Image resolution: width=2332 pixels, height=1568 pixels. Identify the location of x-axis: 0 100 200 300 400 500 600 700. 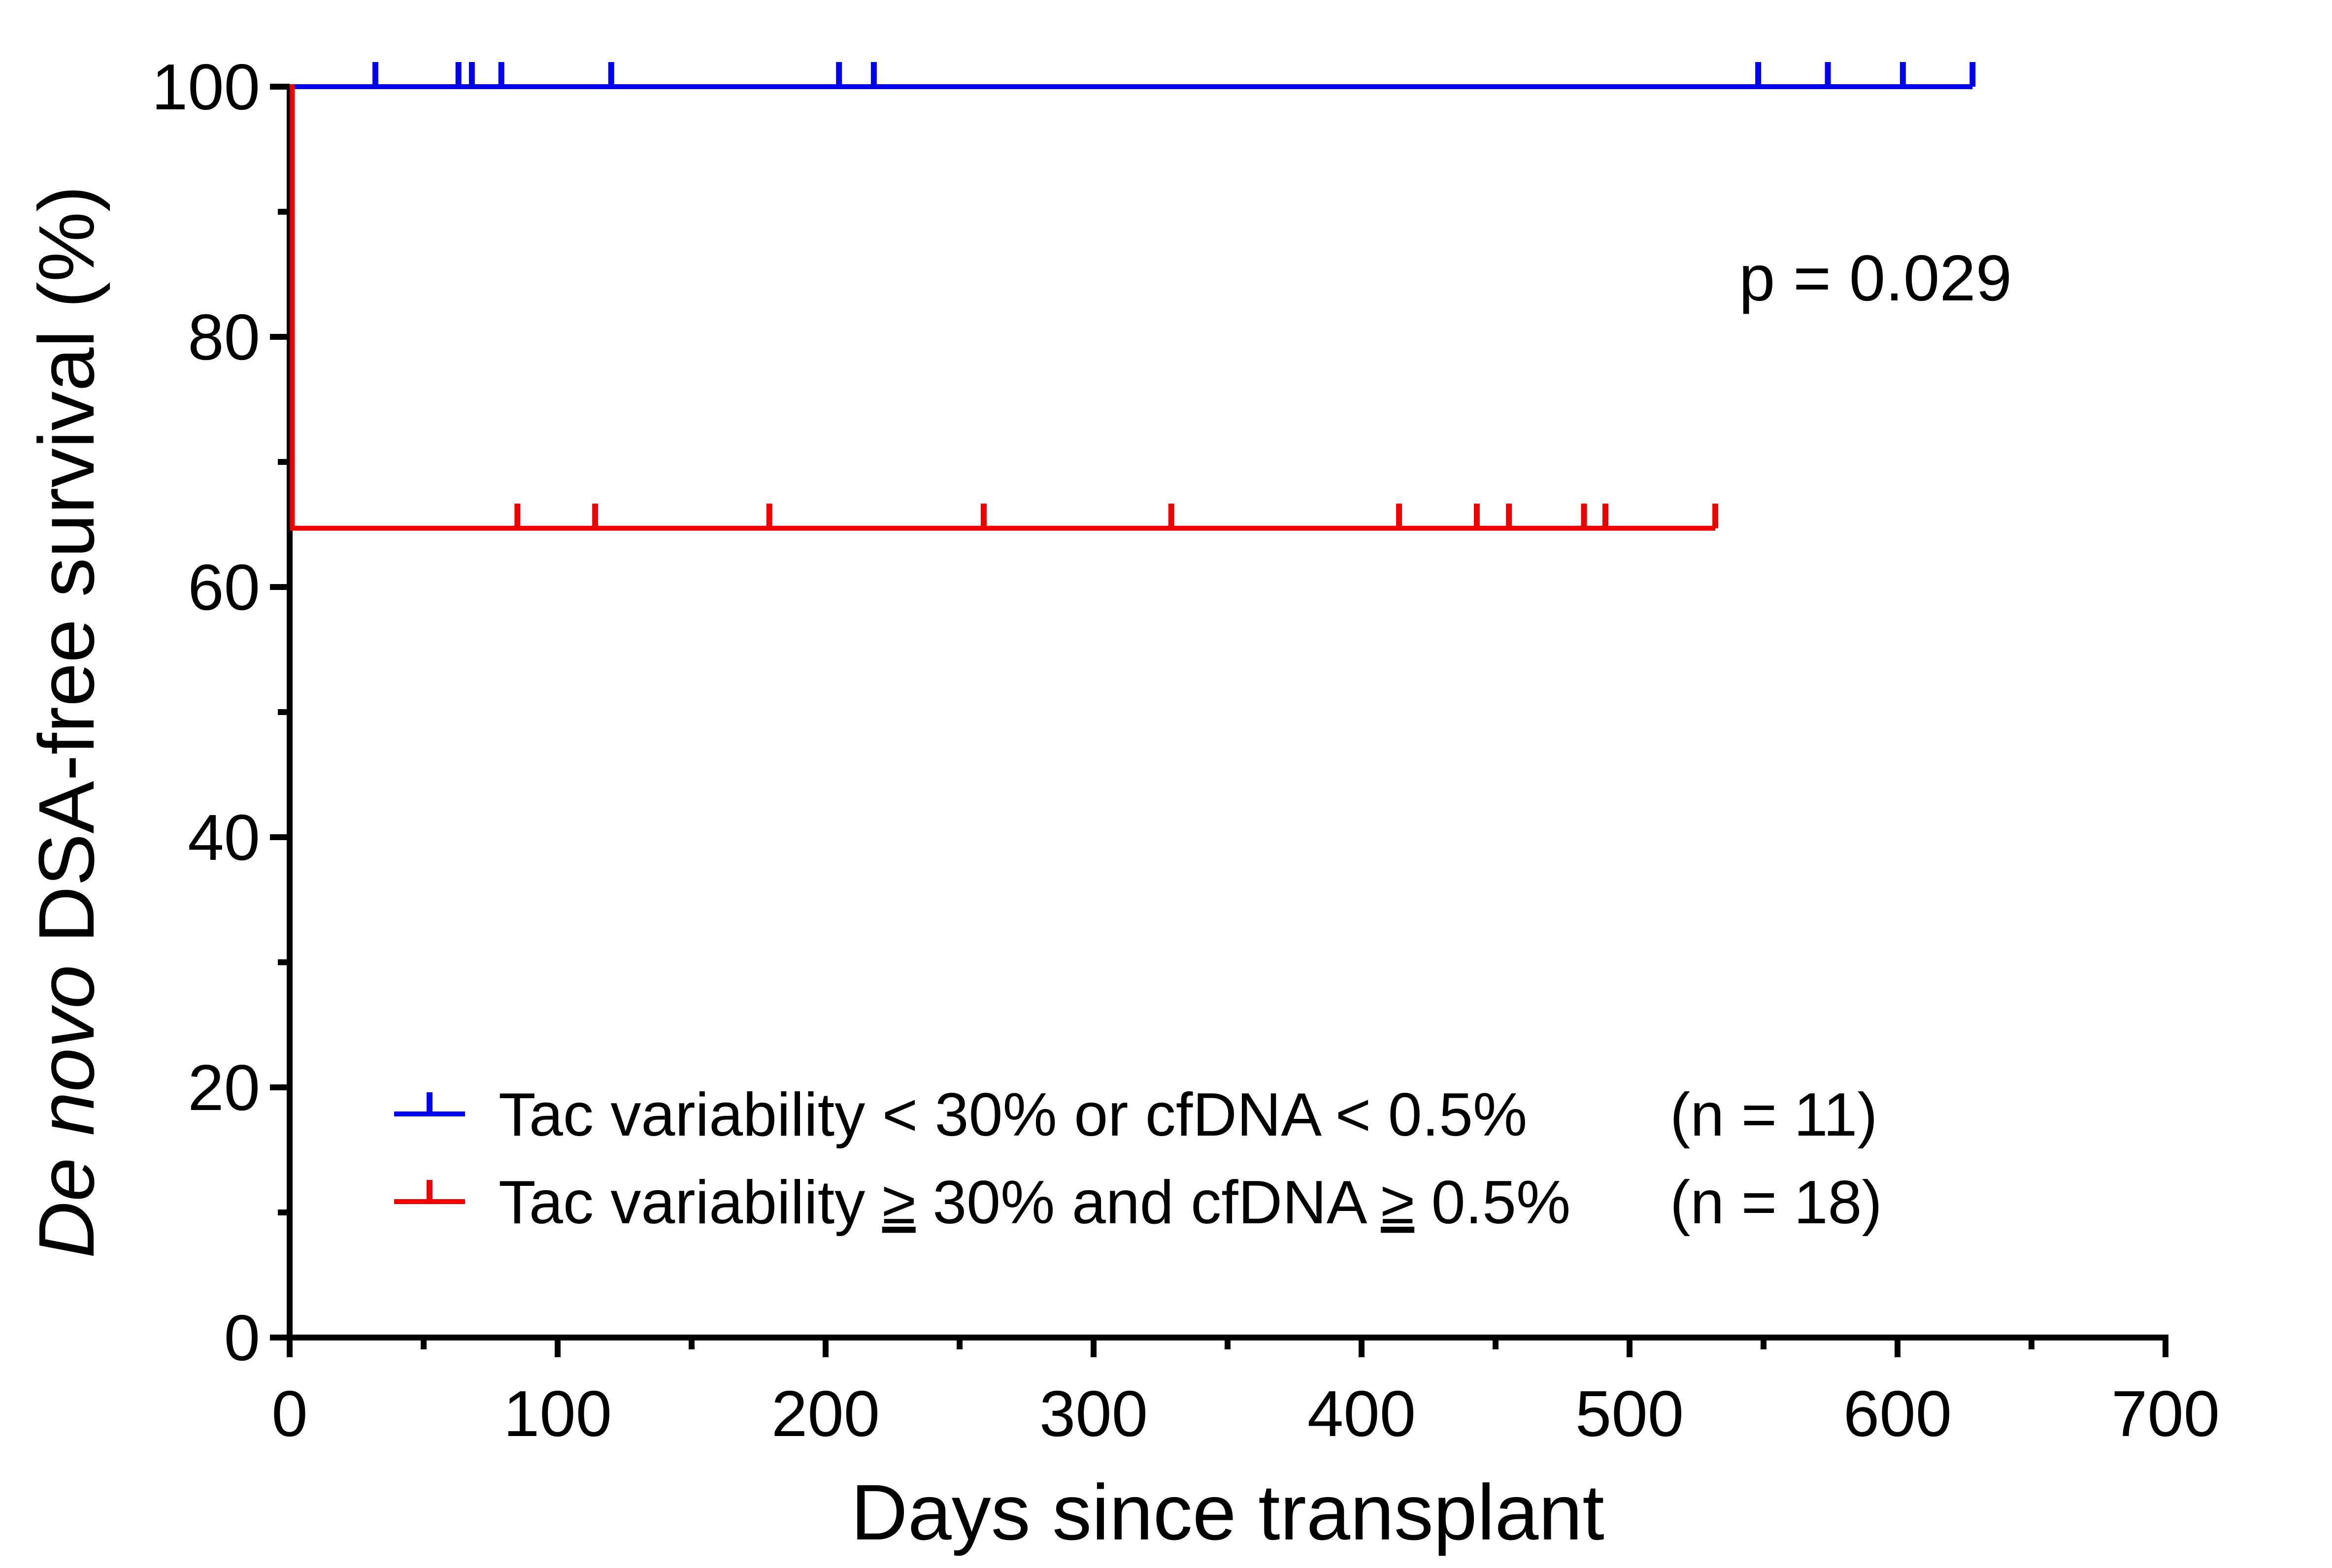
(1245, 1392).